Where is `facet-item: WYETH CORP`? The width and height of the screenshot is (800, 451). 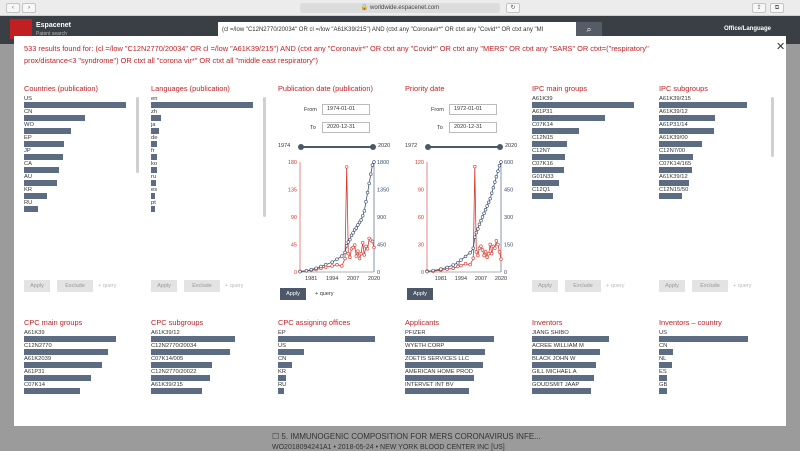
facet-item: WYETH CORP is located at coordinates (462, 349).